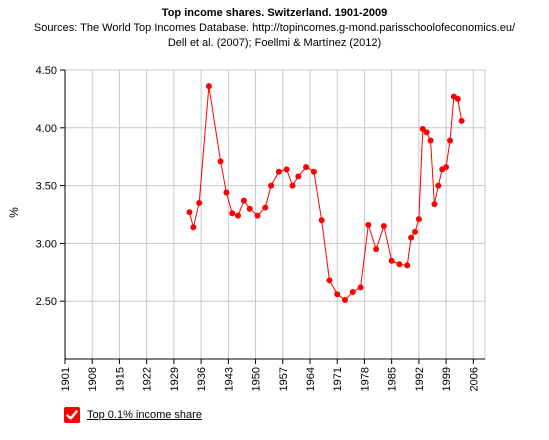 This screenshot has height=440, width=549. I want to click on x-tick-label: 1957, so click(284, 379).